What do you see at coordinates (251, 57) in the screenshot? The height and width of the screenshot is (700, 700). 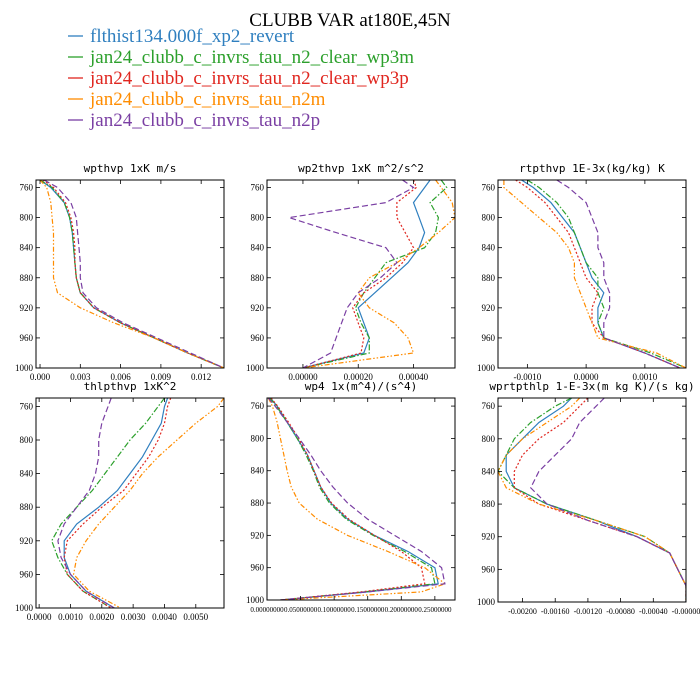 I see `legend-label: jan24_clubb_c_invrs_tau_n2_clear_wp3m` at bounding box center [251, 57].